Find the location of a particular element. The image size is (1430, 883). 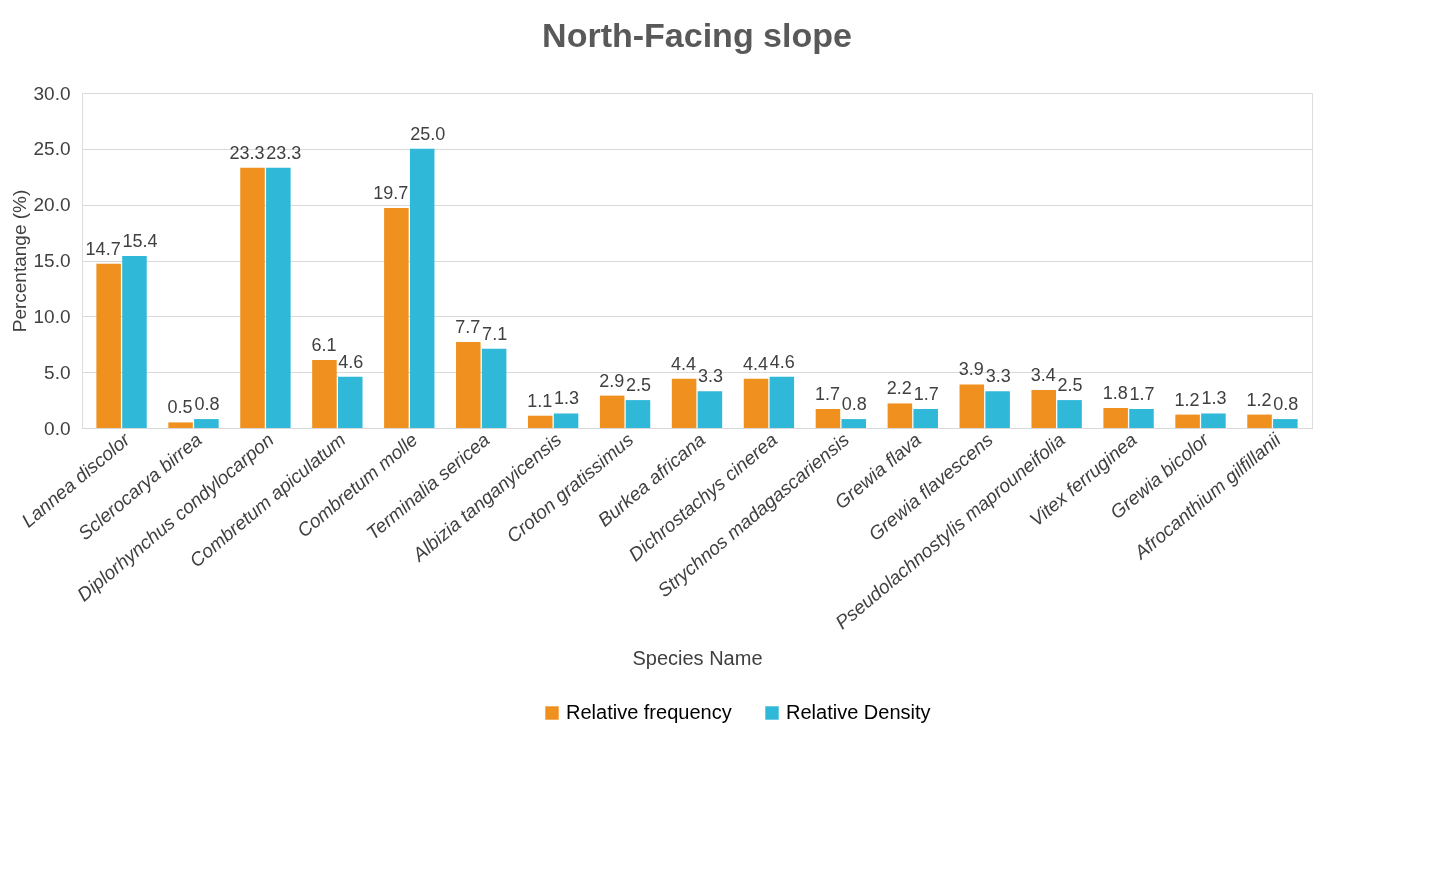

data-label: 15.4 is located at coordinates (140, 241).